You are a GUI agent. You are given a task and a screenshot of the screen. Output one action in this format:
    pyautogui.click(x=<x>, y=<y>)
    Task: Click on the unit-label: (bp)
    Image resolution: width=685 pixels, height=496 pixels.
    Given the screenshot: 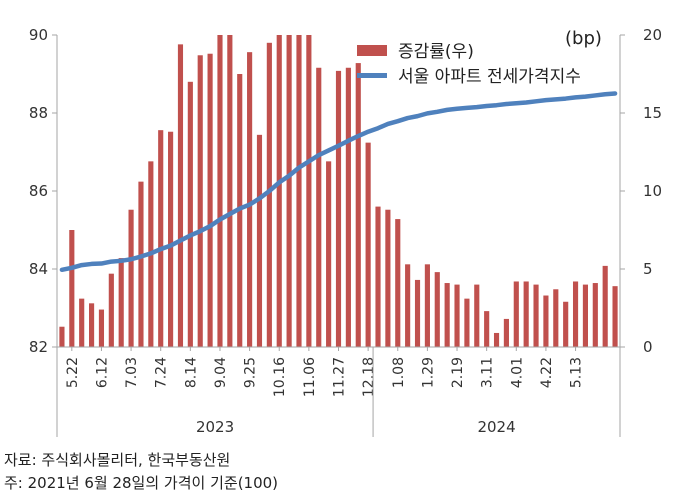 What is the action you would take?
    pyautogui.click(x=583, y=38)
    